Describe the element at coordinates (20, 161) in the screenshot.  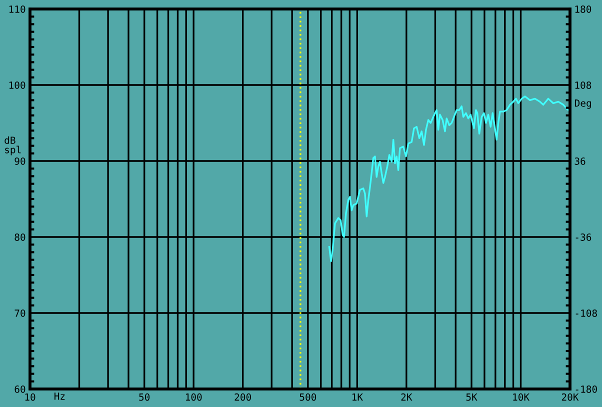
I see `y-tick-label: 90` at that location.